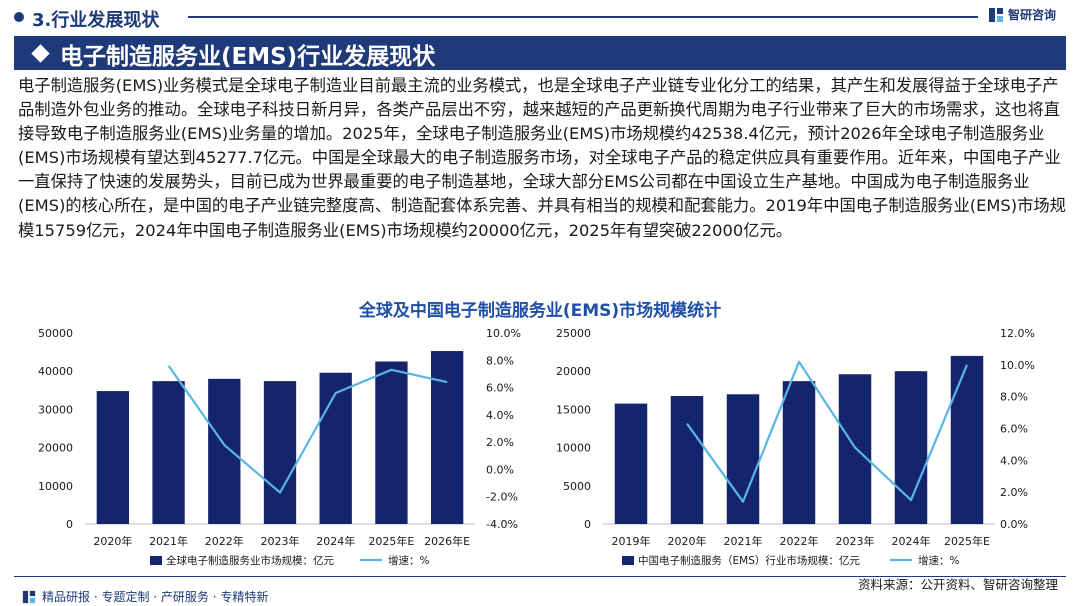  I want to click on footer-logo-icon, so click(29, 596).